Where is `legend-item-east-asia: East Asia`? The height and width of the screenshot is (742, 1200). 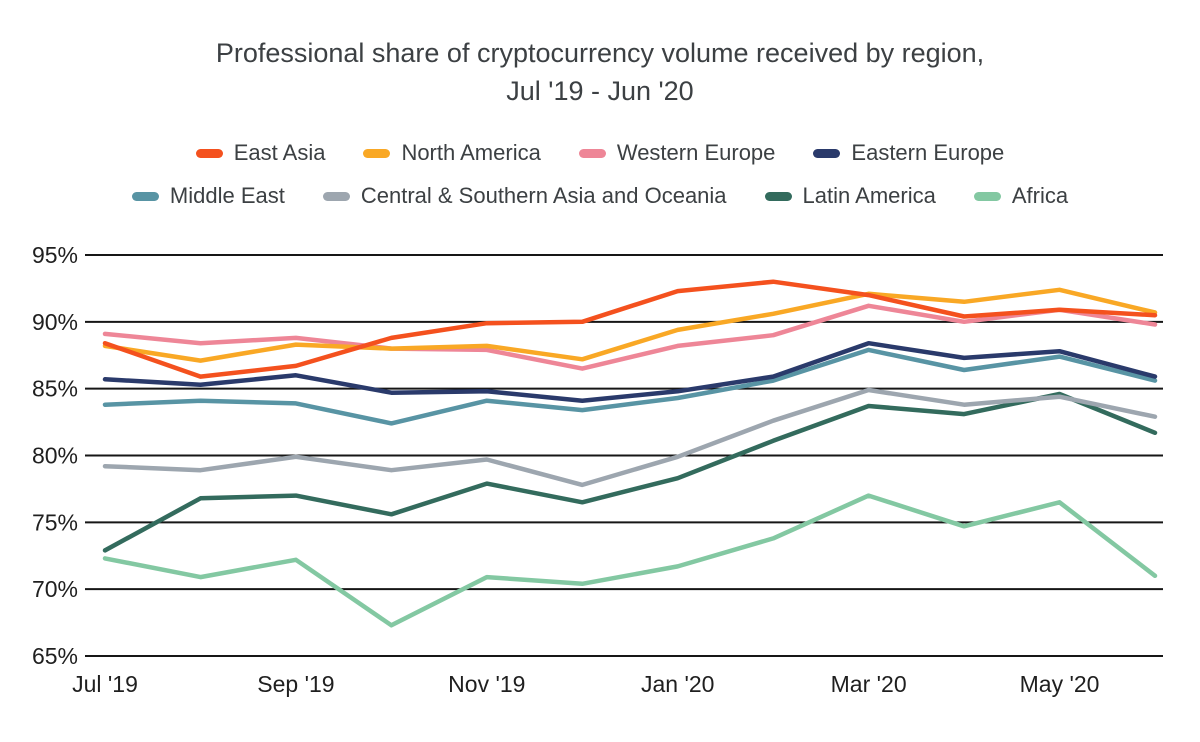
legend-item-east-asia: East Asia is located at coordinates (260, 153).